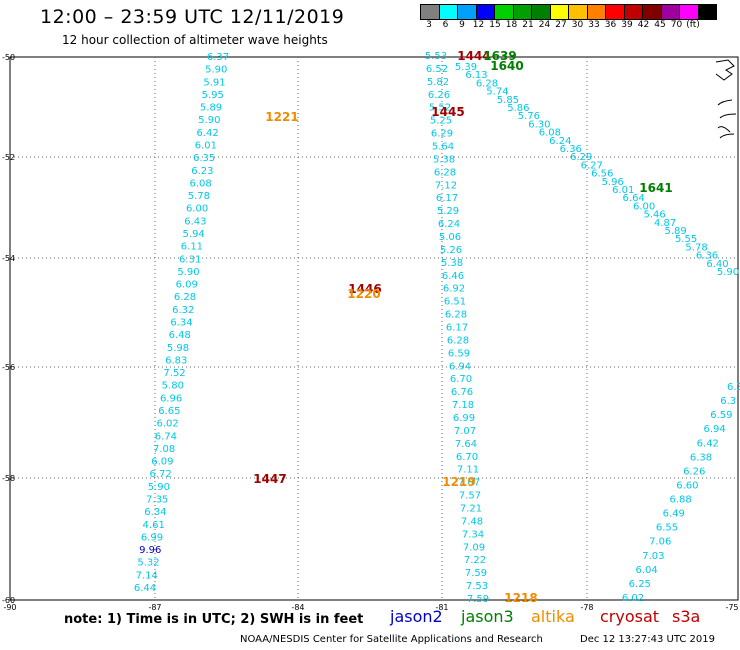 Image resolution: width=740 pixels, height=650 pixels. What do you see at coordinates (561, 25) in the screenshot?
I see `scale-label: 27` at bounding box center [561, 25].